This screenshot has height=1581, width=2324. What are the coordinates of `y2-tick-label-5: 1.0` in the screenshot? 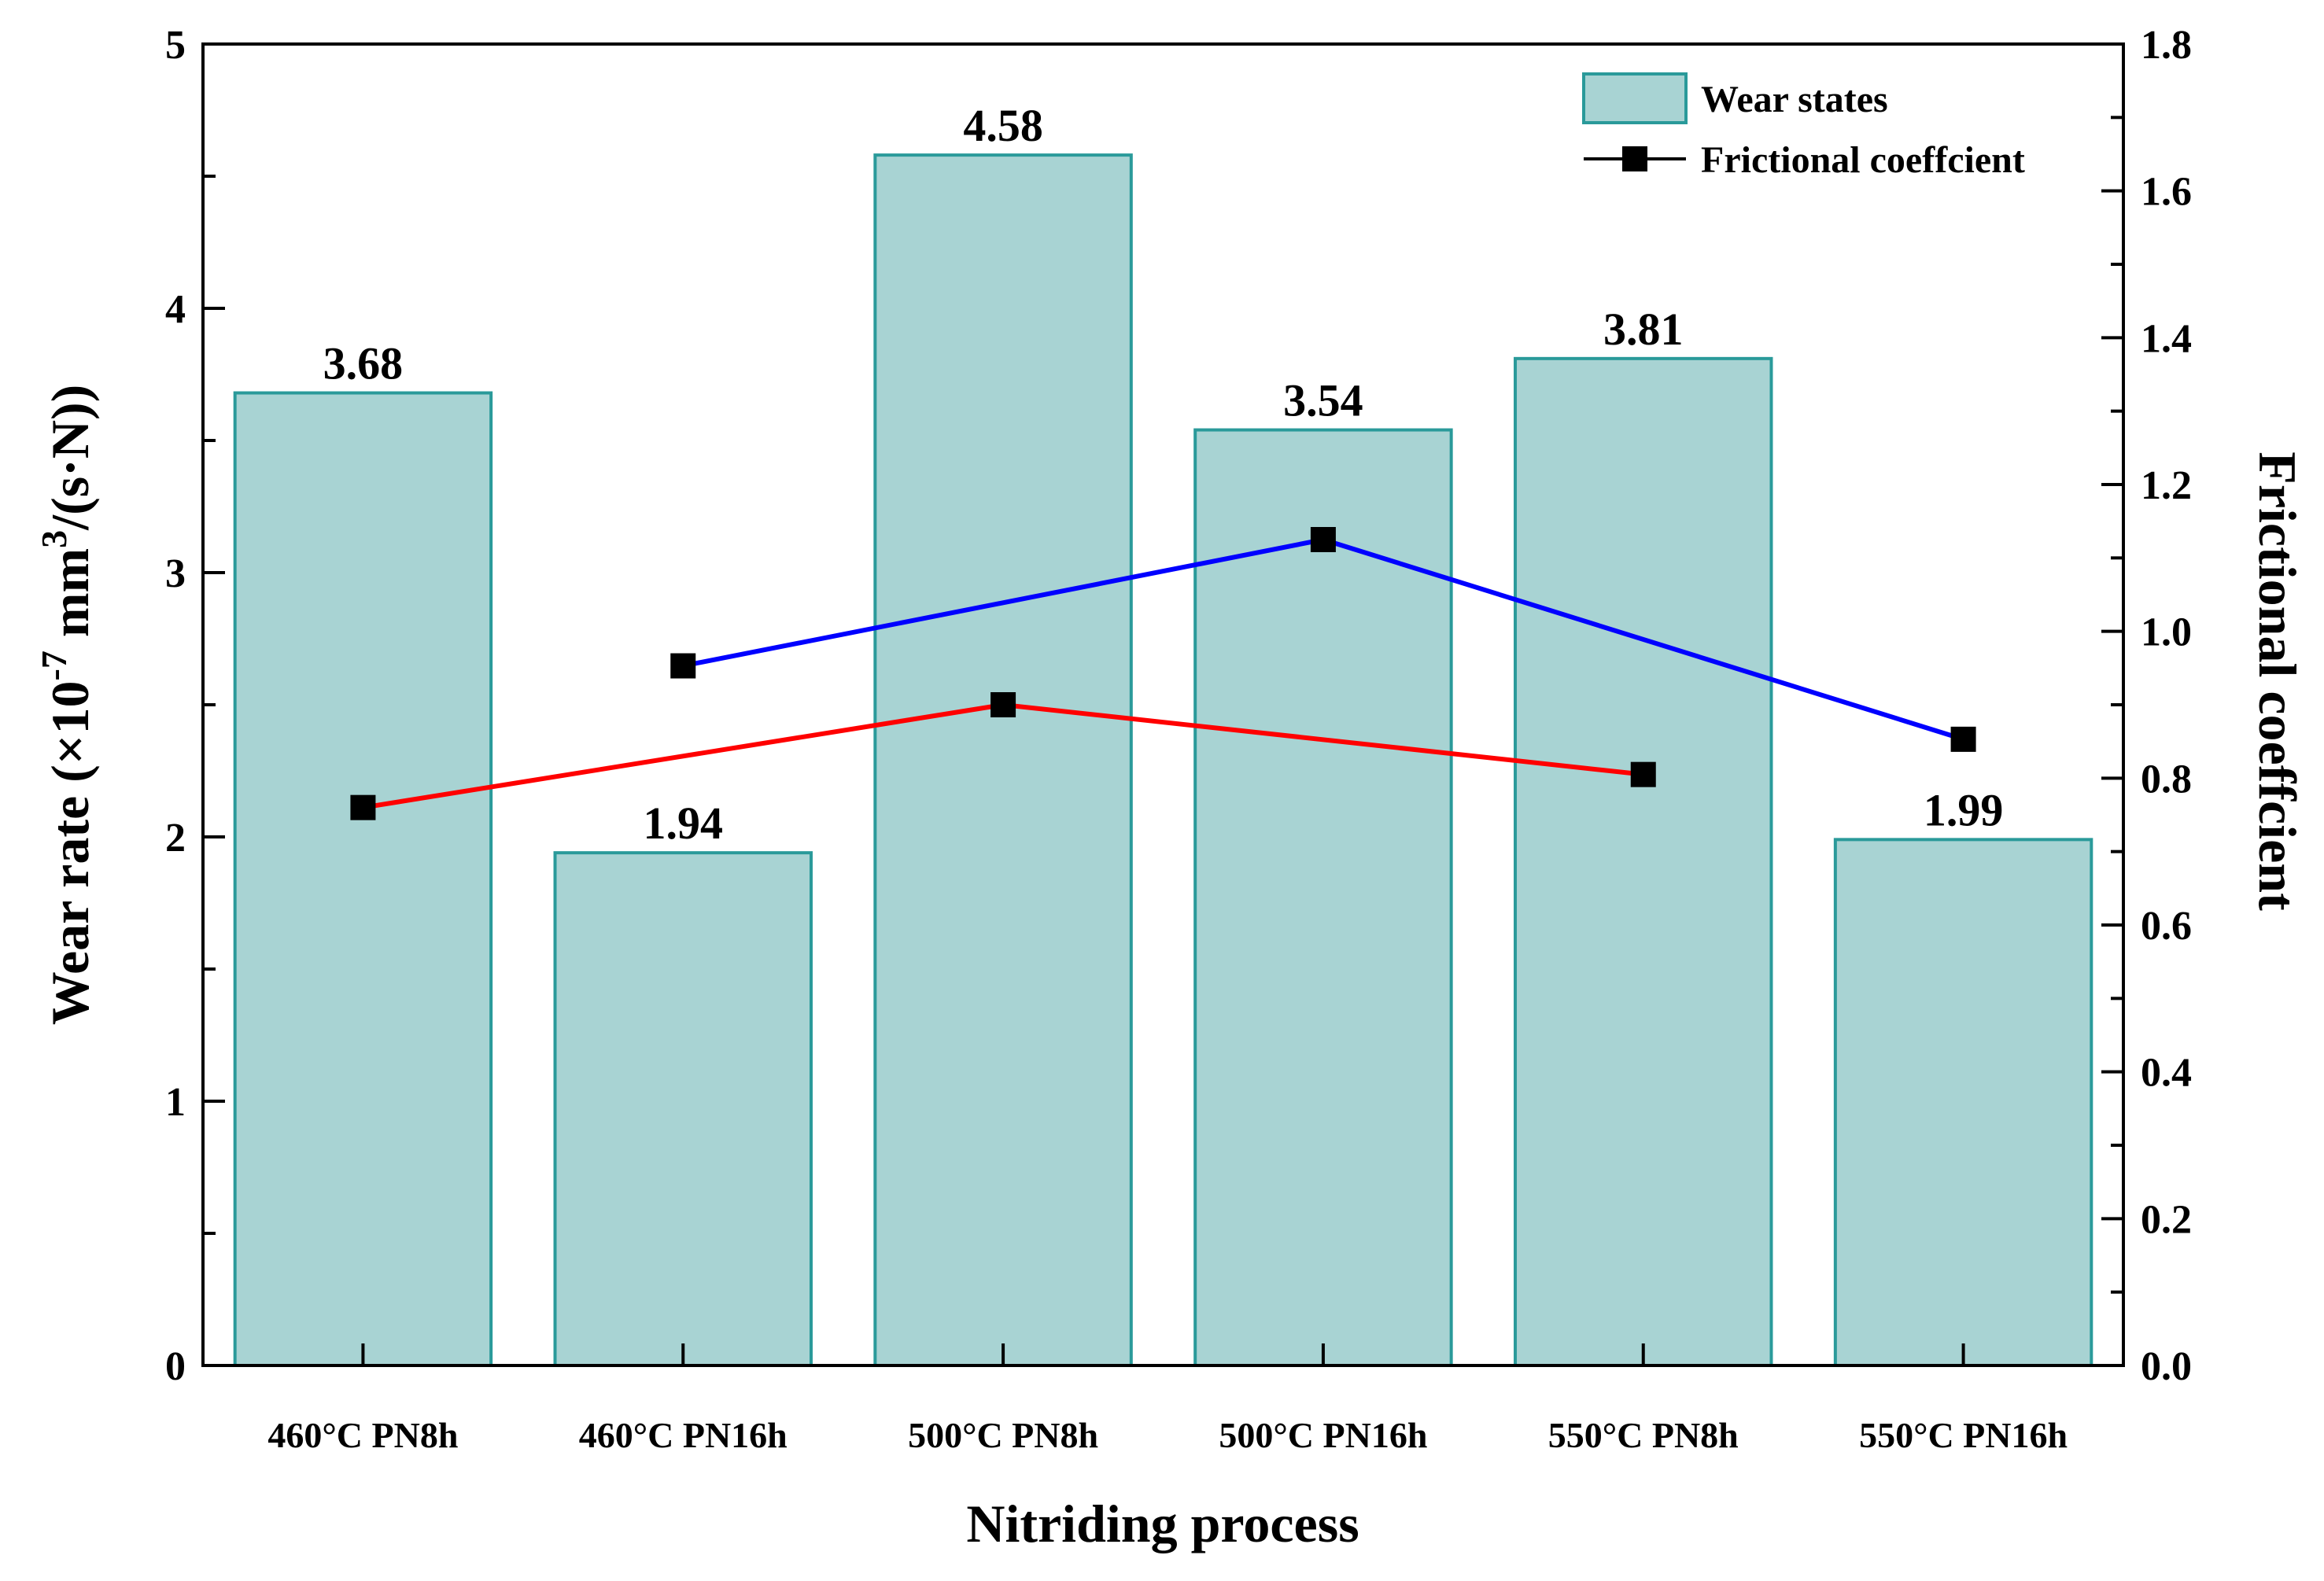 It's located at (2167, 632).